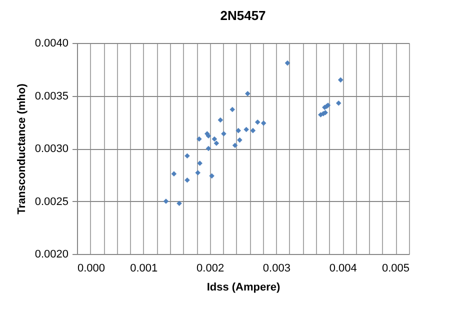 This screenshot has height=331, width=473. Describe the element at coordinates (51, 149) in the screenshot. I see `y-tick-label: 0.0030` at that location.